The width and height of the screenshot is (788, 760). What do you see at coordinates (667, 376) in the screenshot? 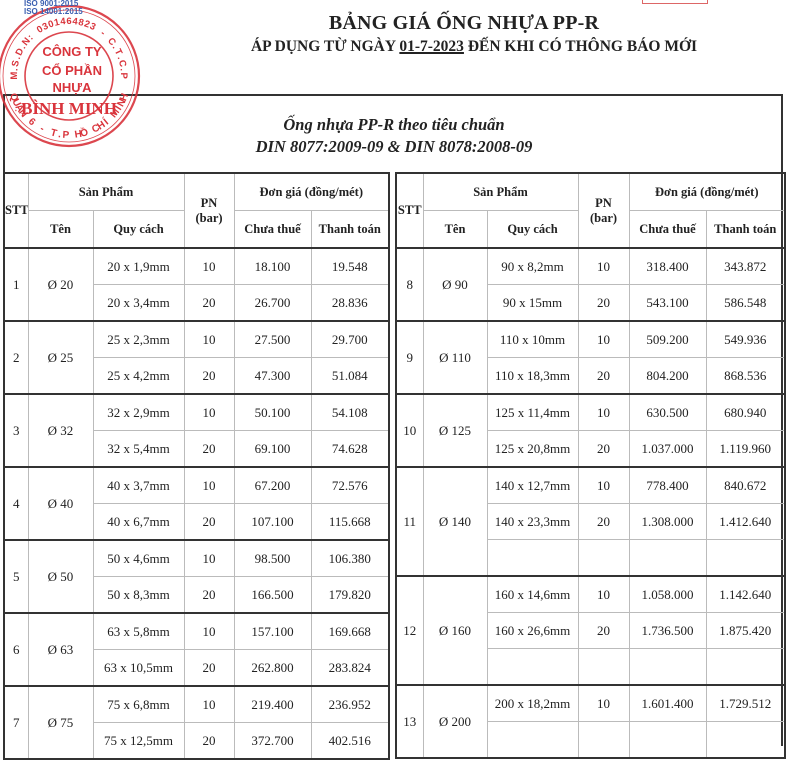
I see `pre-tax-price-cell: 804.200` at bounding box center [667, 376].